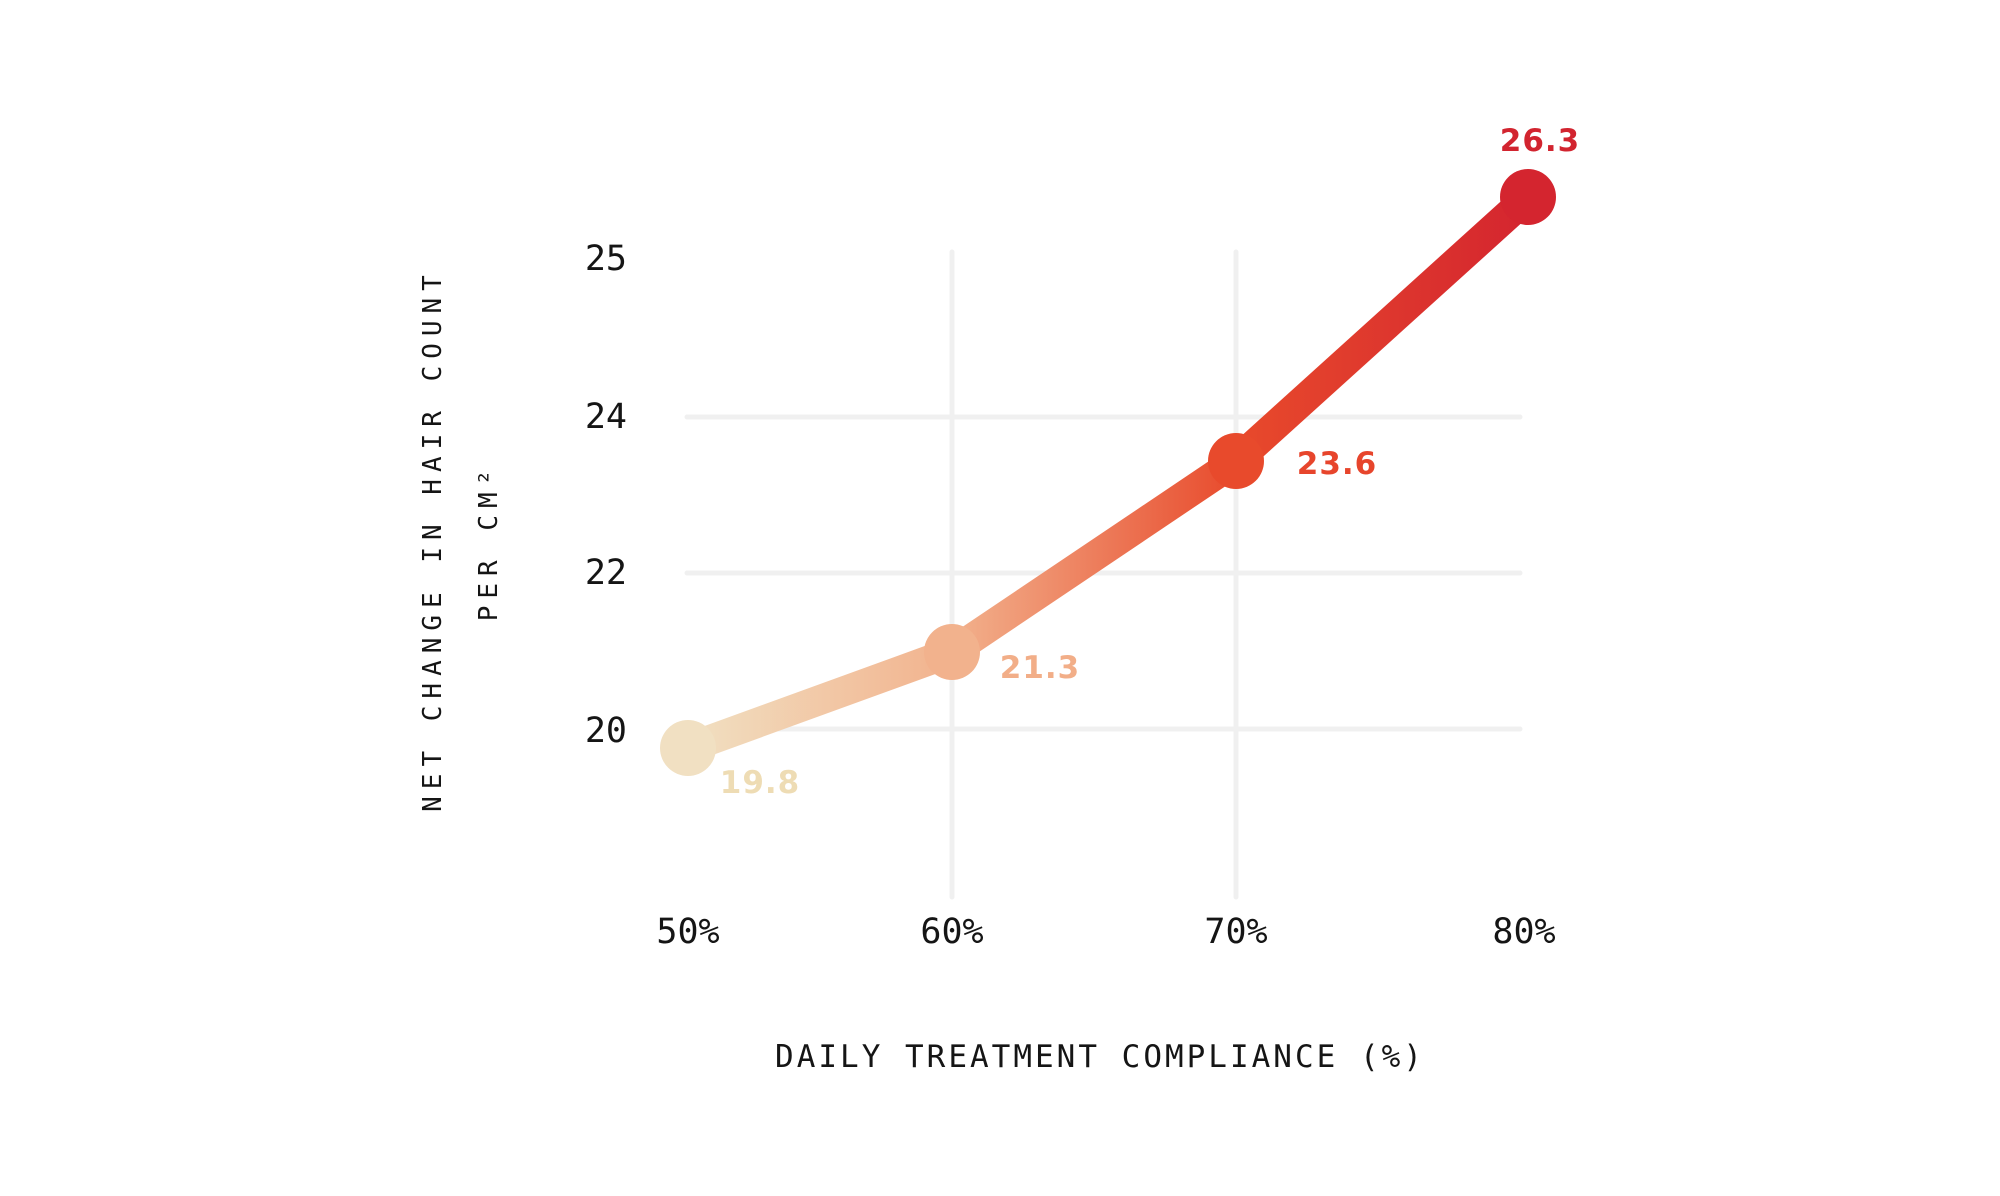 The width and height of the screenshot is (2000, 1196). What do you see at coordinates (605, 573) in the screenshot?
I see `y-tick-label: 22` at bounding box center [605, 573].